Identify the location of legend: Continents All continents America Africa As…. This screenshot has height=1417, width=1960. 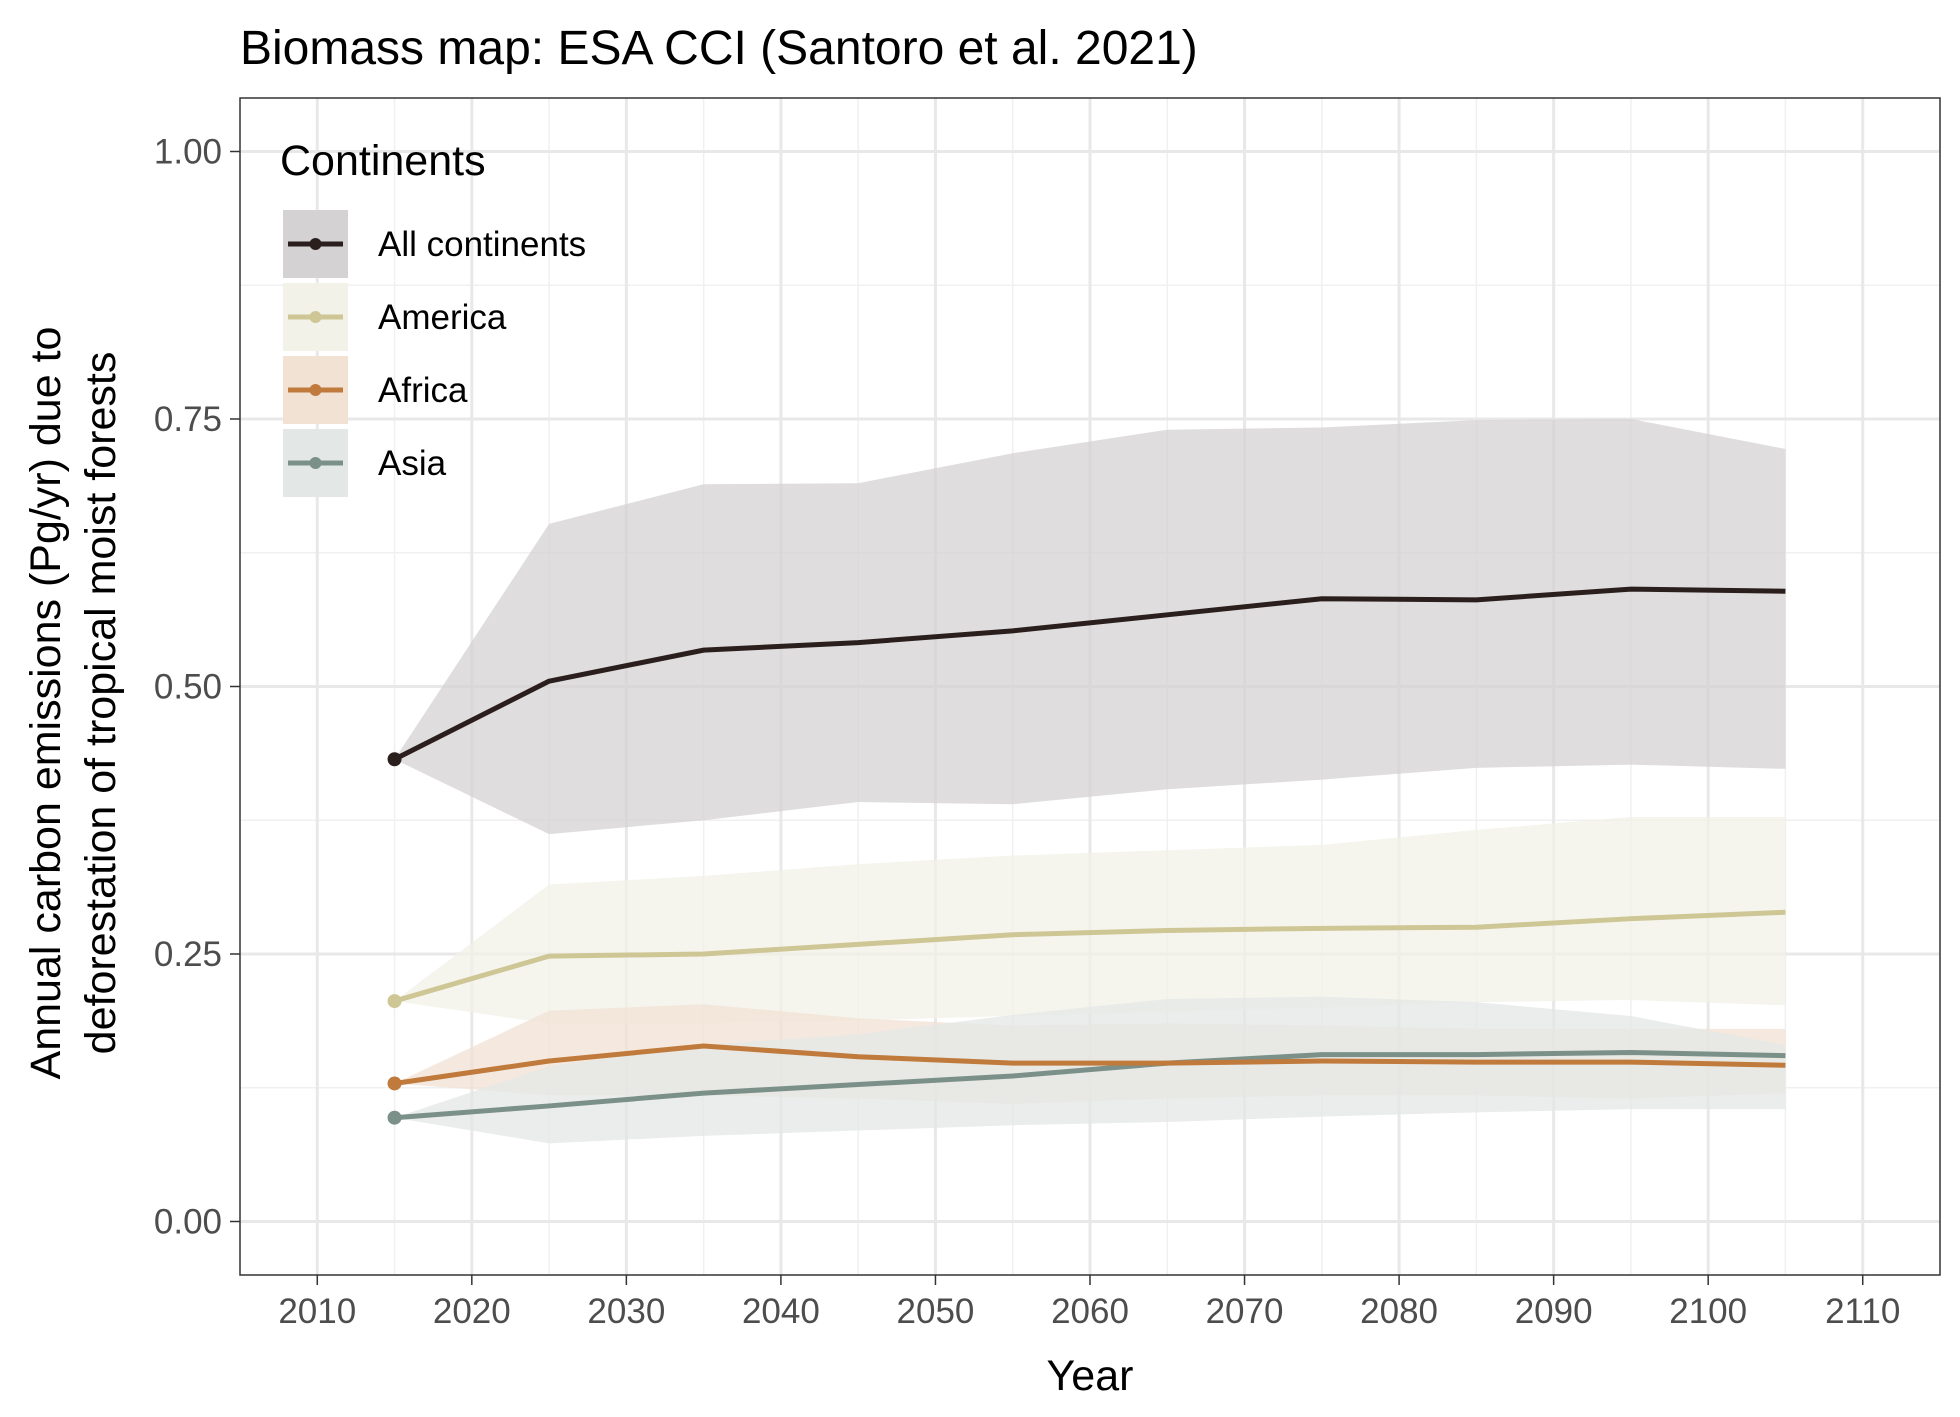
(433, 317).